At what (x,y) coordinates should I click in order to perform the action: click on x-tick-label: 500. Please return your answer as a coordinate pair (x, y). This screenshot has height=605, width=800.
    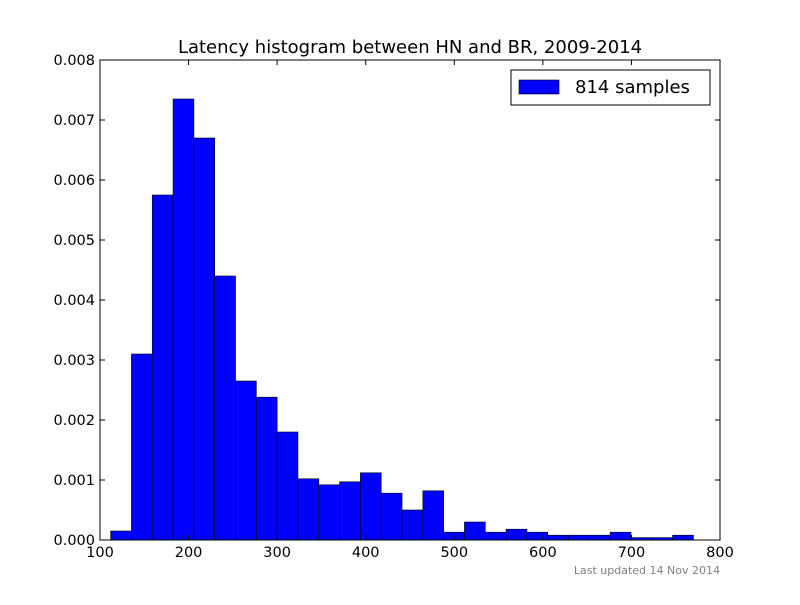
    Looking at the image, I should click on (454, 553).